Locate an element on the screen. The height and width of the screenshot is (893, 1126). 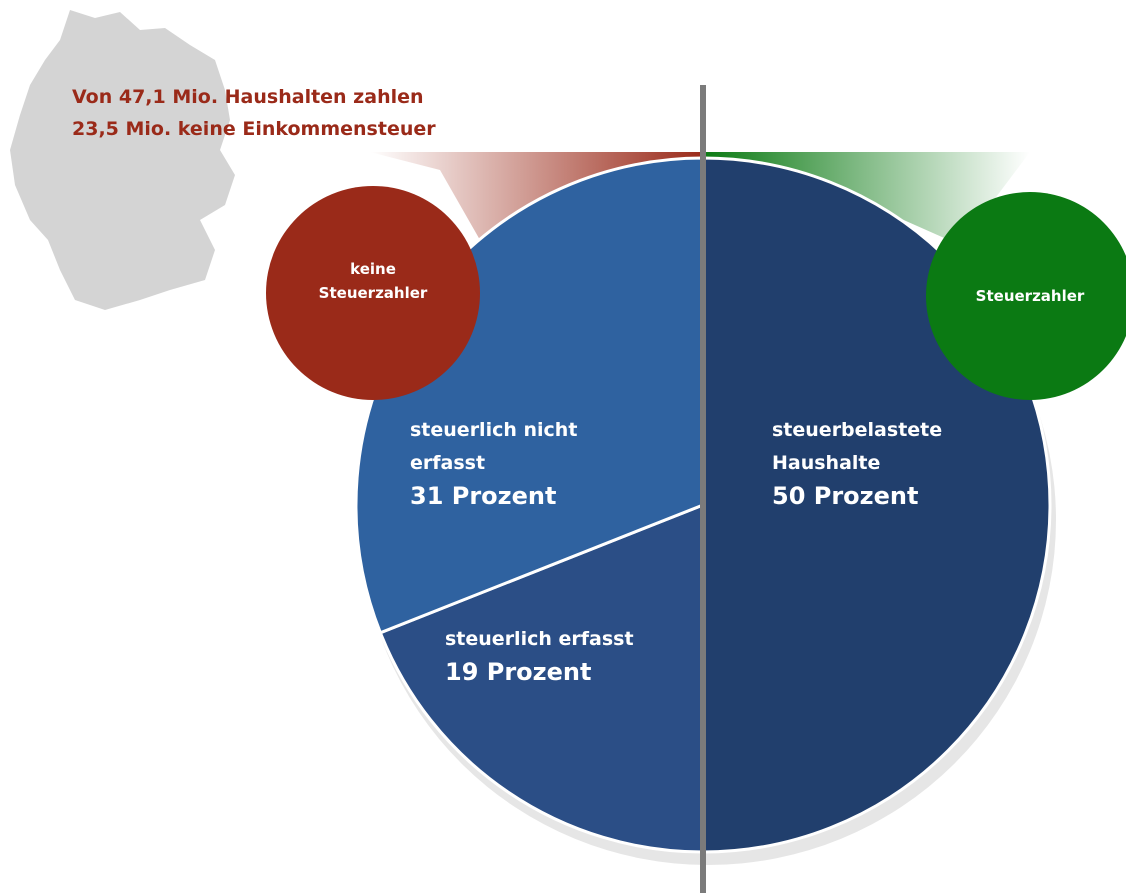
annotation: Steuerzahler is located at coordinates (1030, 296).